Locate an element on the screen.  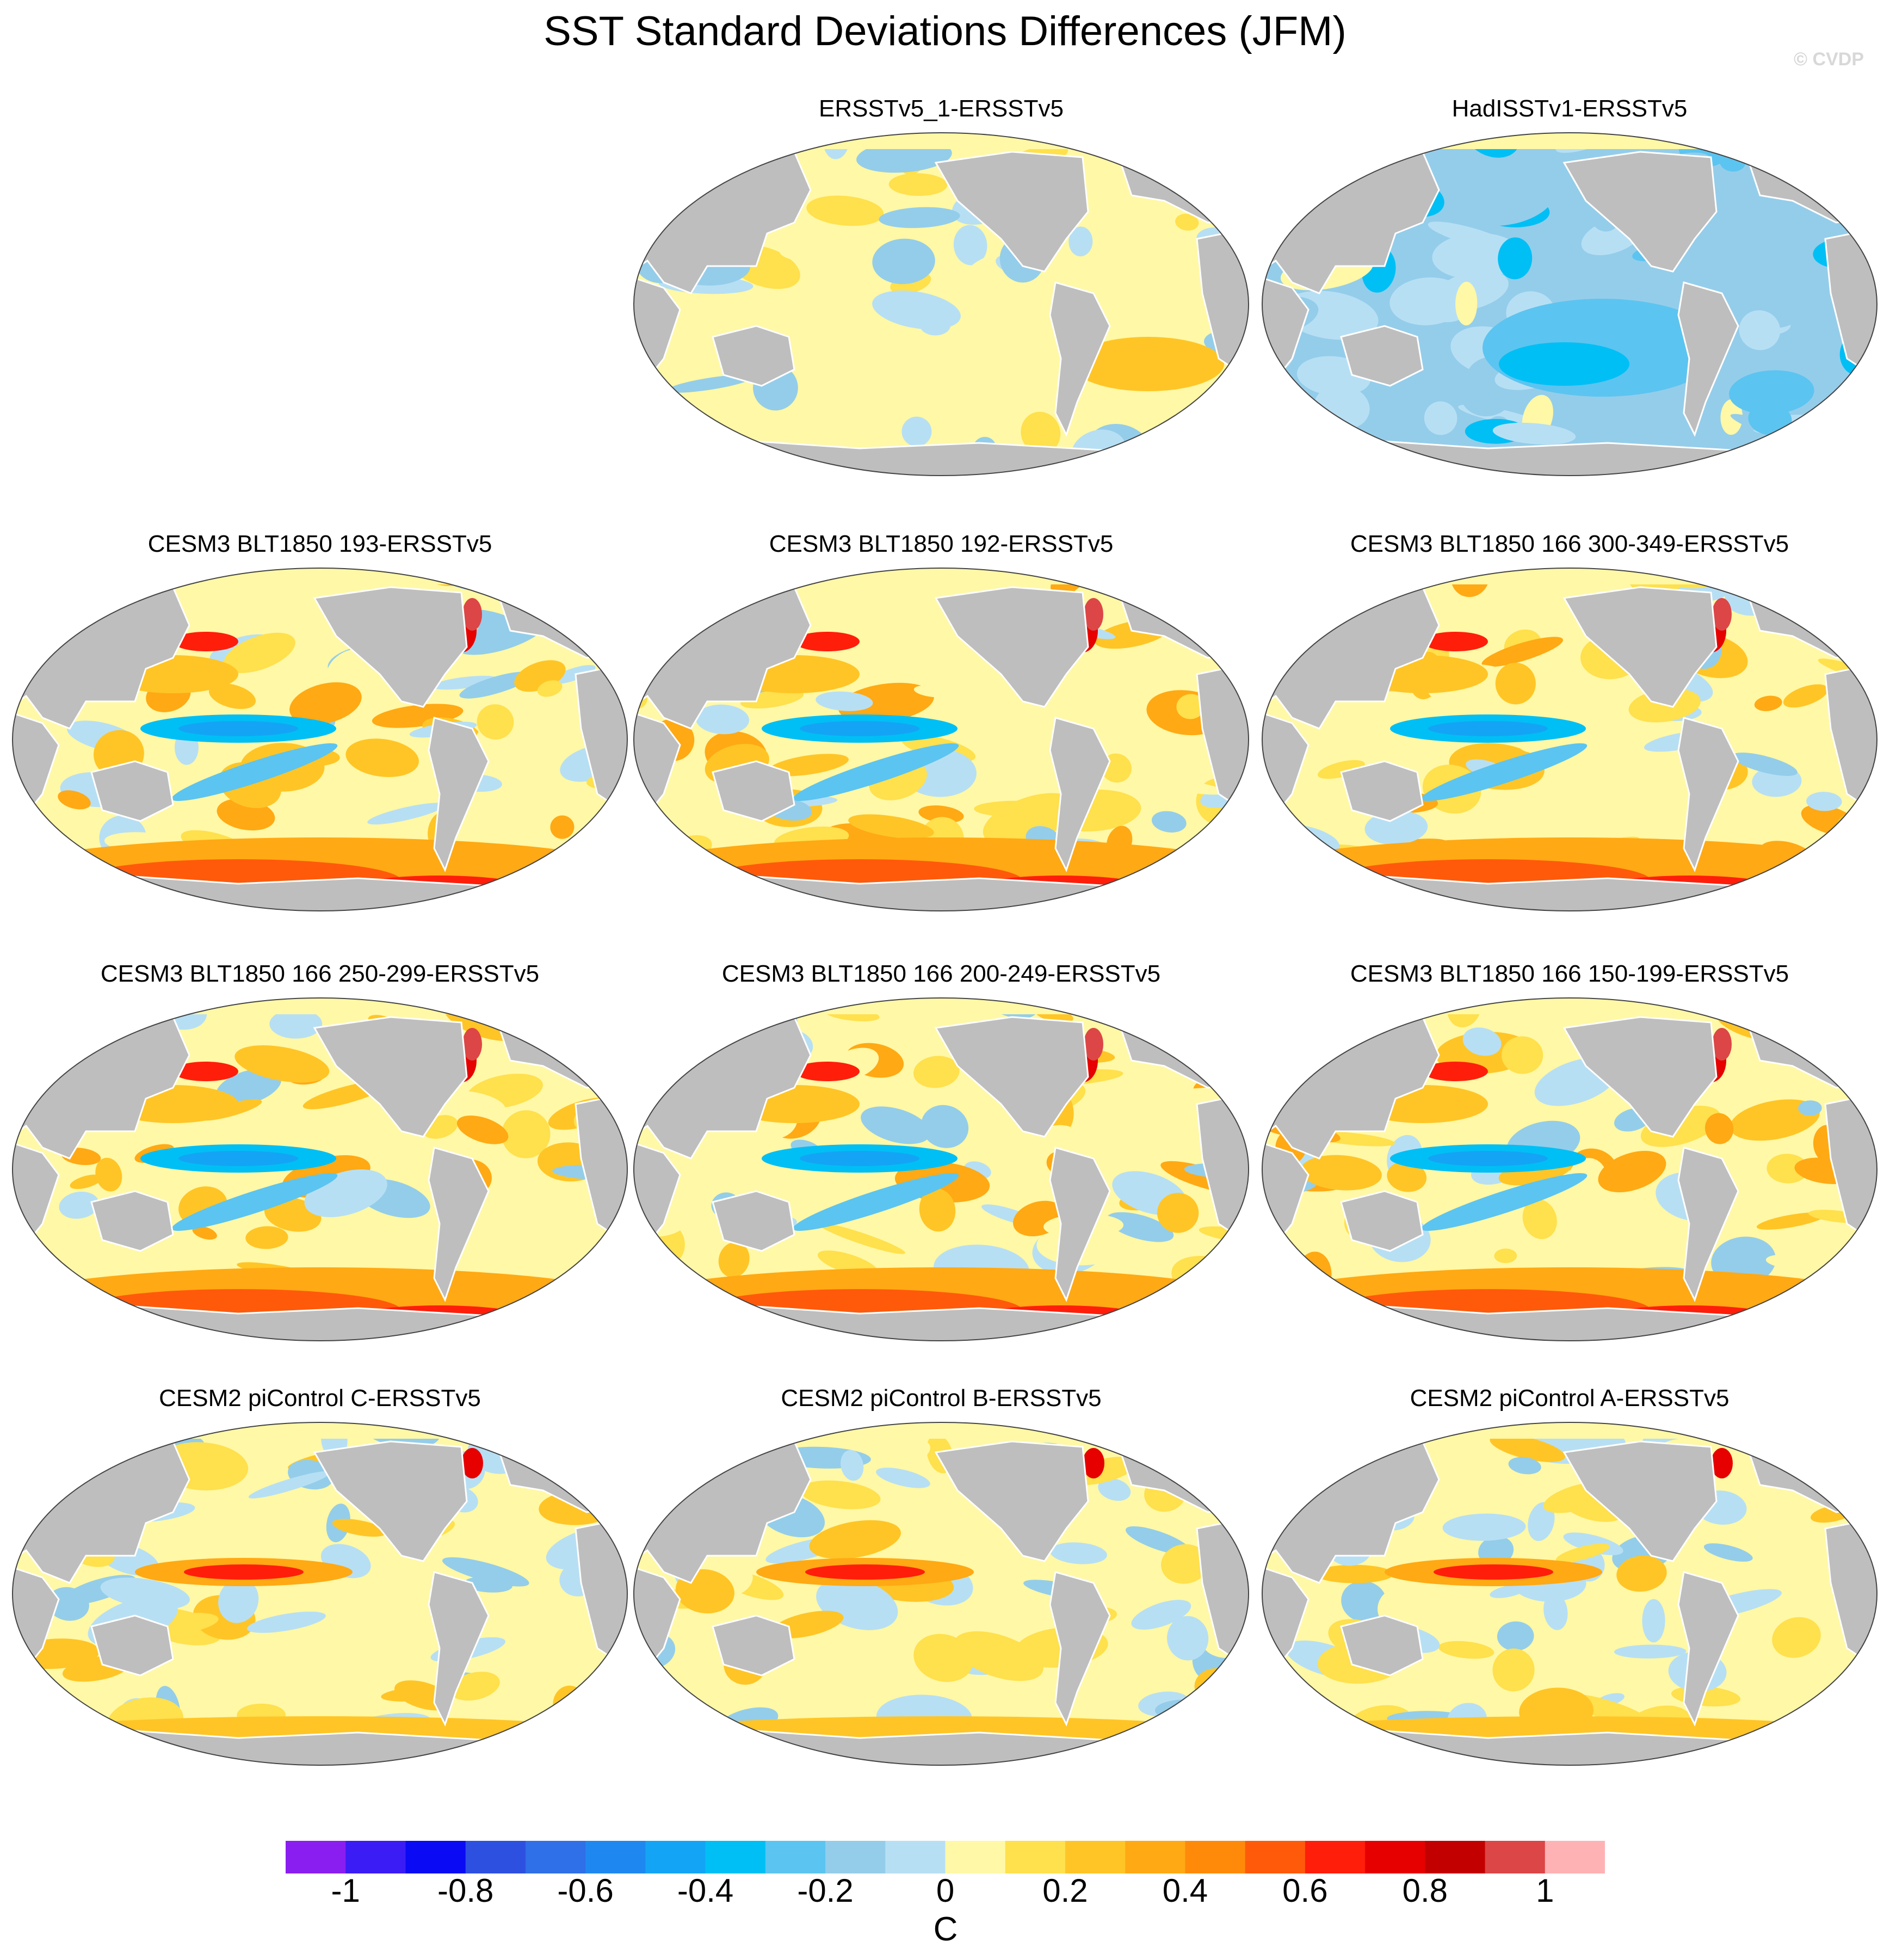
map-panel: CESM3 BLT1850 193-ERSSTv5 is located at coordinates (320, 721).